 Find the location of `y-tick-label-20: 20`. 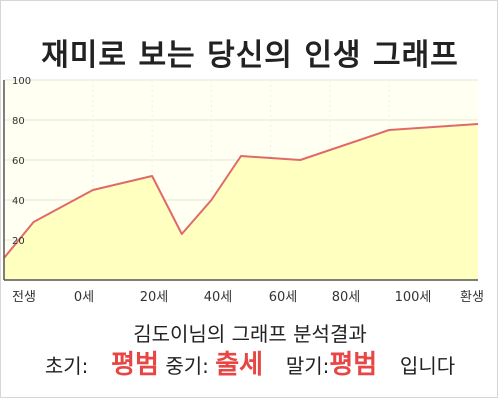

y-tick-label-20: 20 is located at coordinates (18, 241).